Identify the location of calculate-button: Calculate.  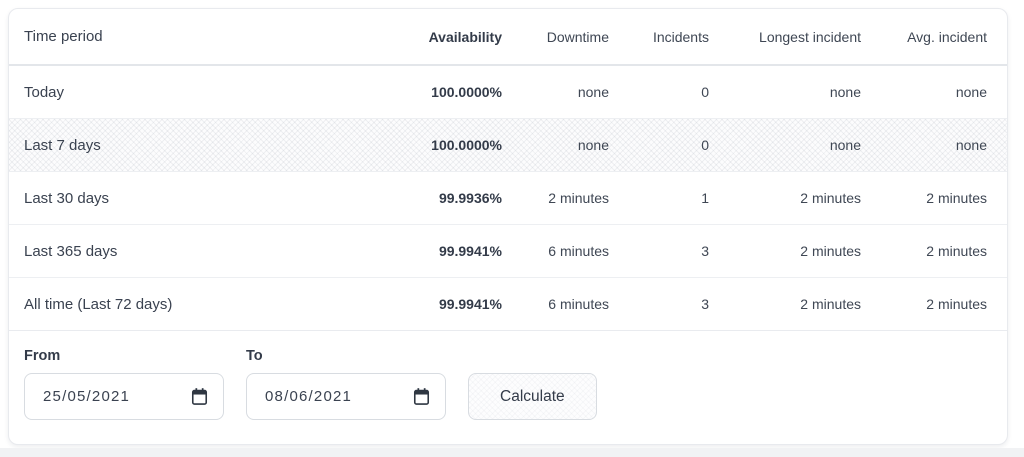
(532, 396).